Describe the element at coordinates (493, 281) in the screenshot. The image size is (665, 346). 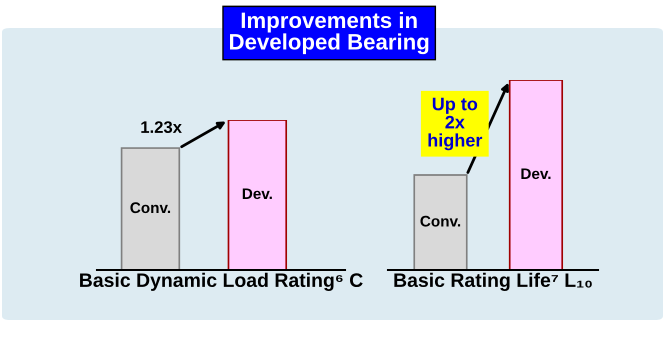
I see `x-axis-title: Basic Rating Life⁷ L₁₀` at that location.